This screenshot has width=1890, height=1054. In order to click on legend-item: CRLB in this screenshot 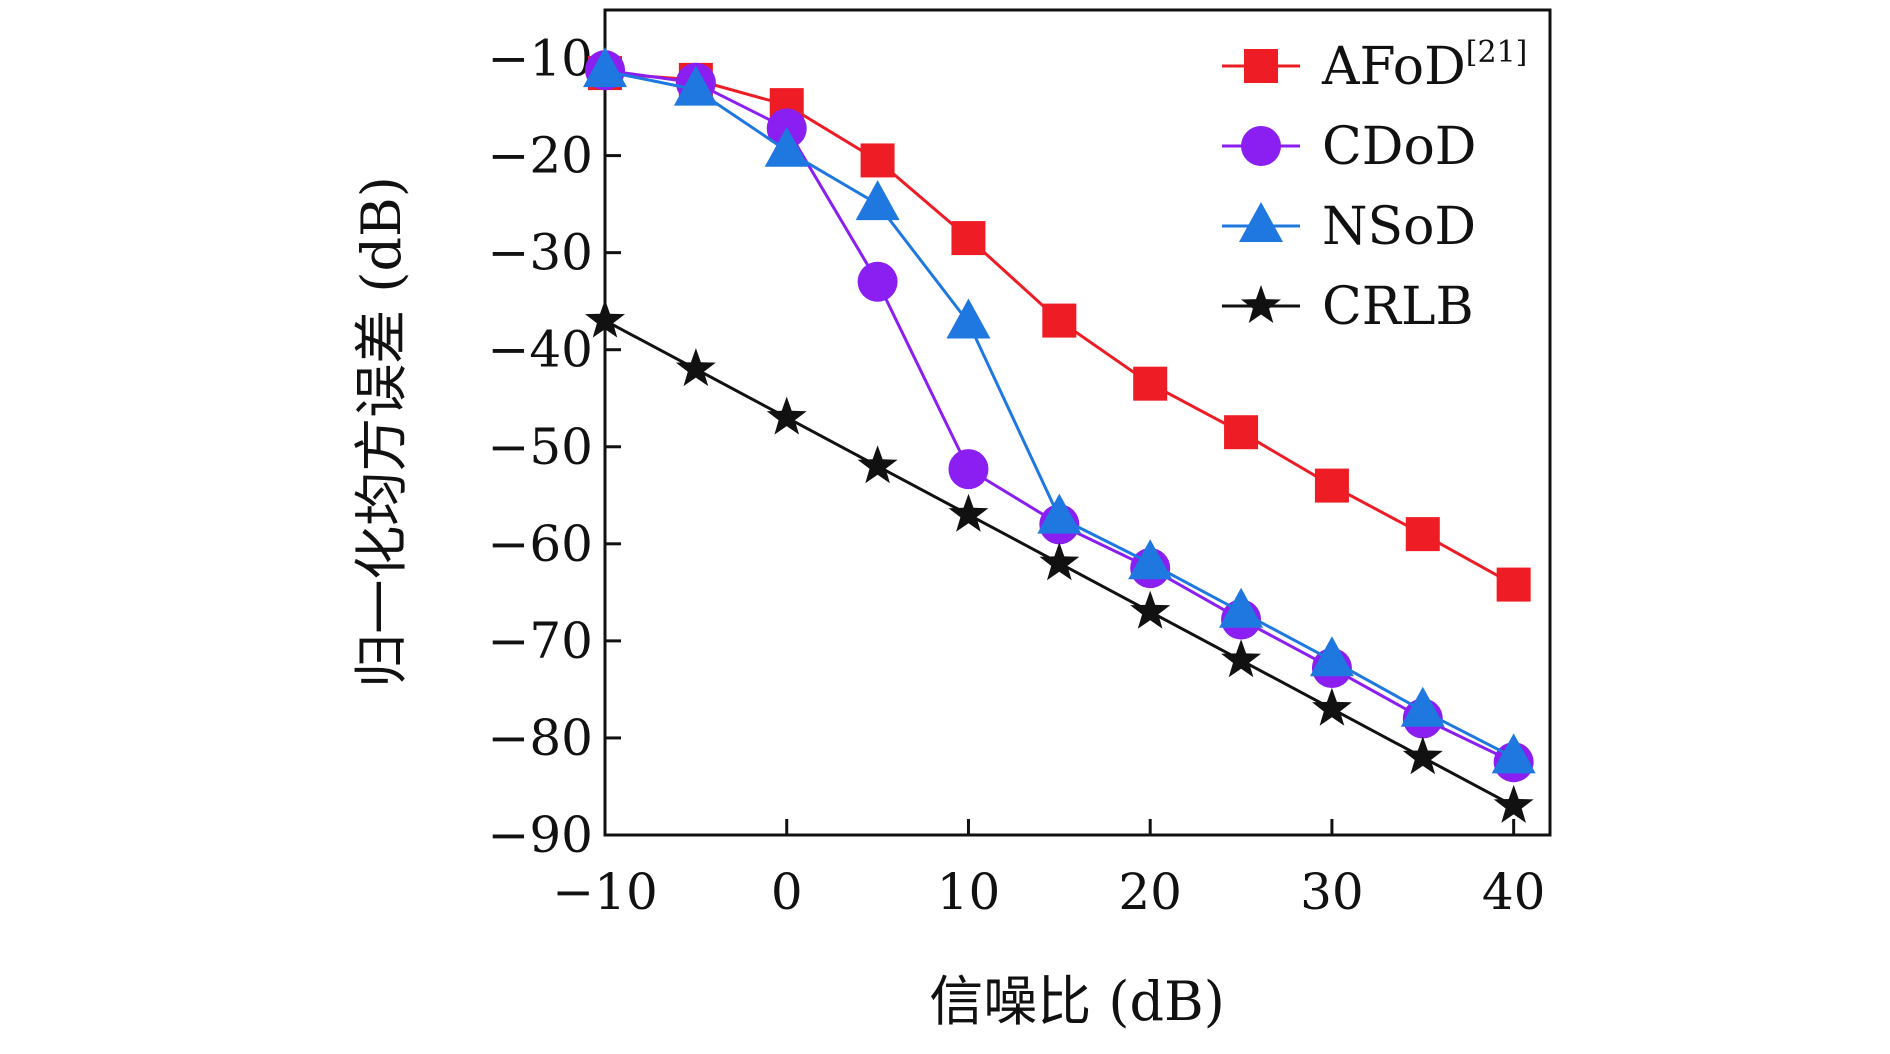, I will do `click(1348, 307)`.